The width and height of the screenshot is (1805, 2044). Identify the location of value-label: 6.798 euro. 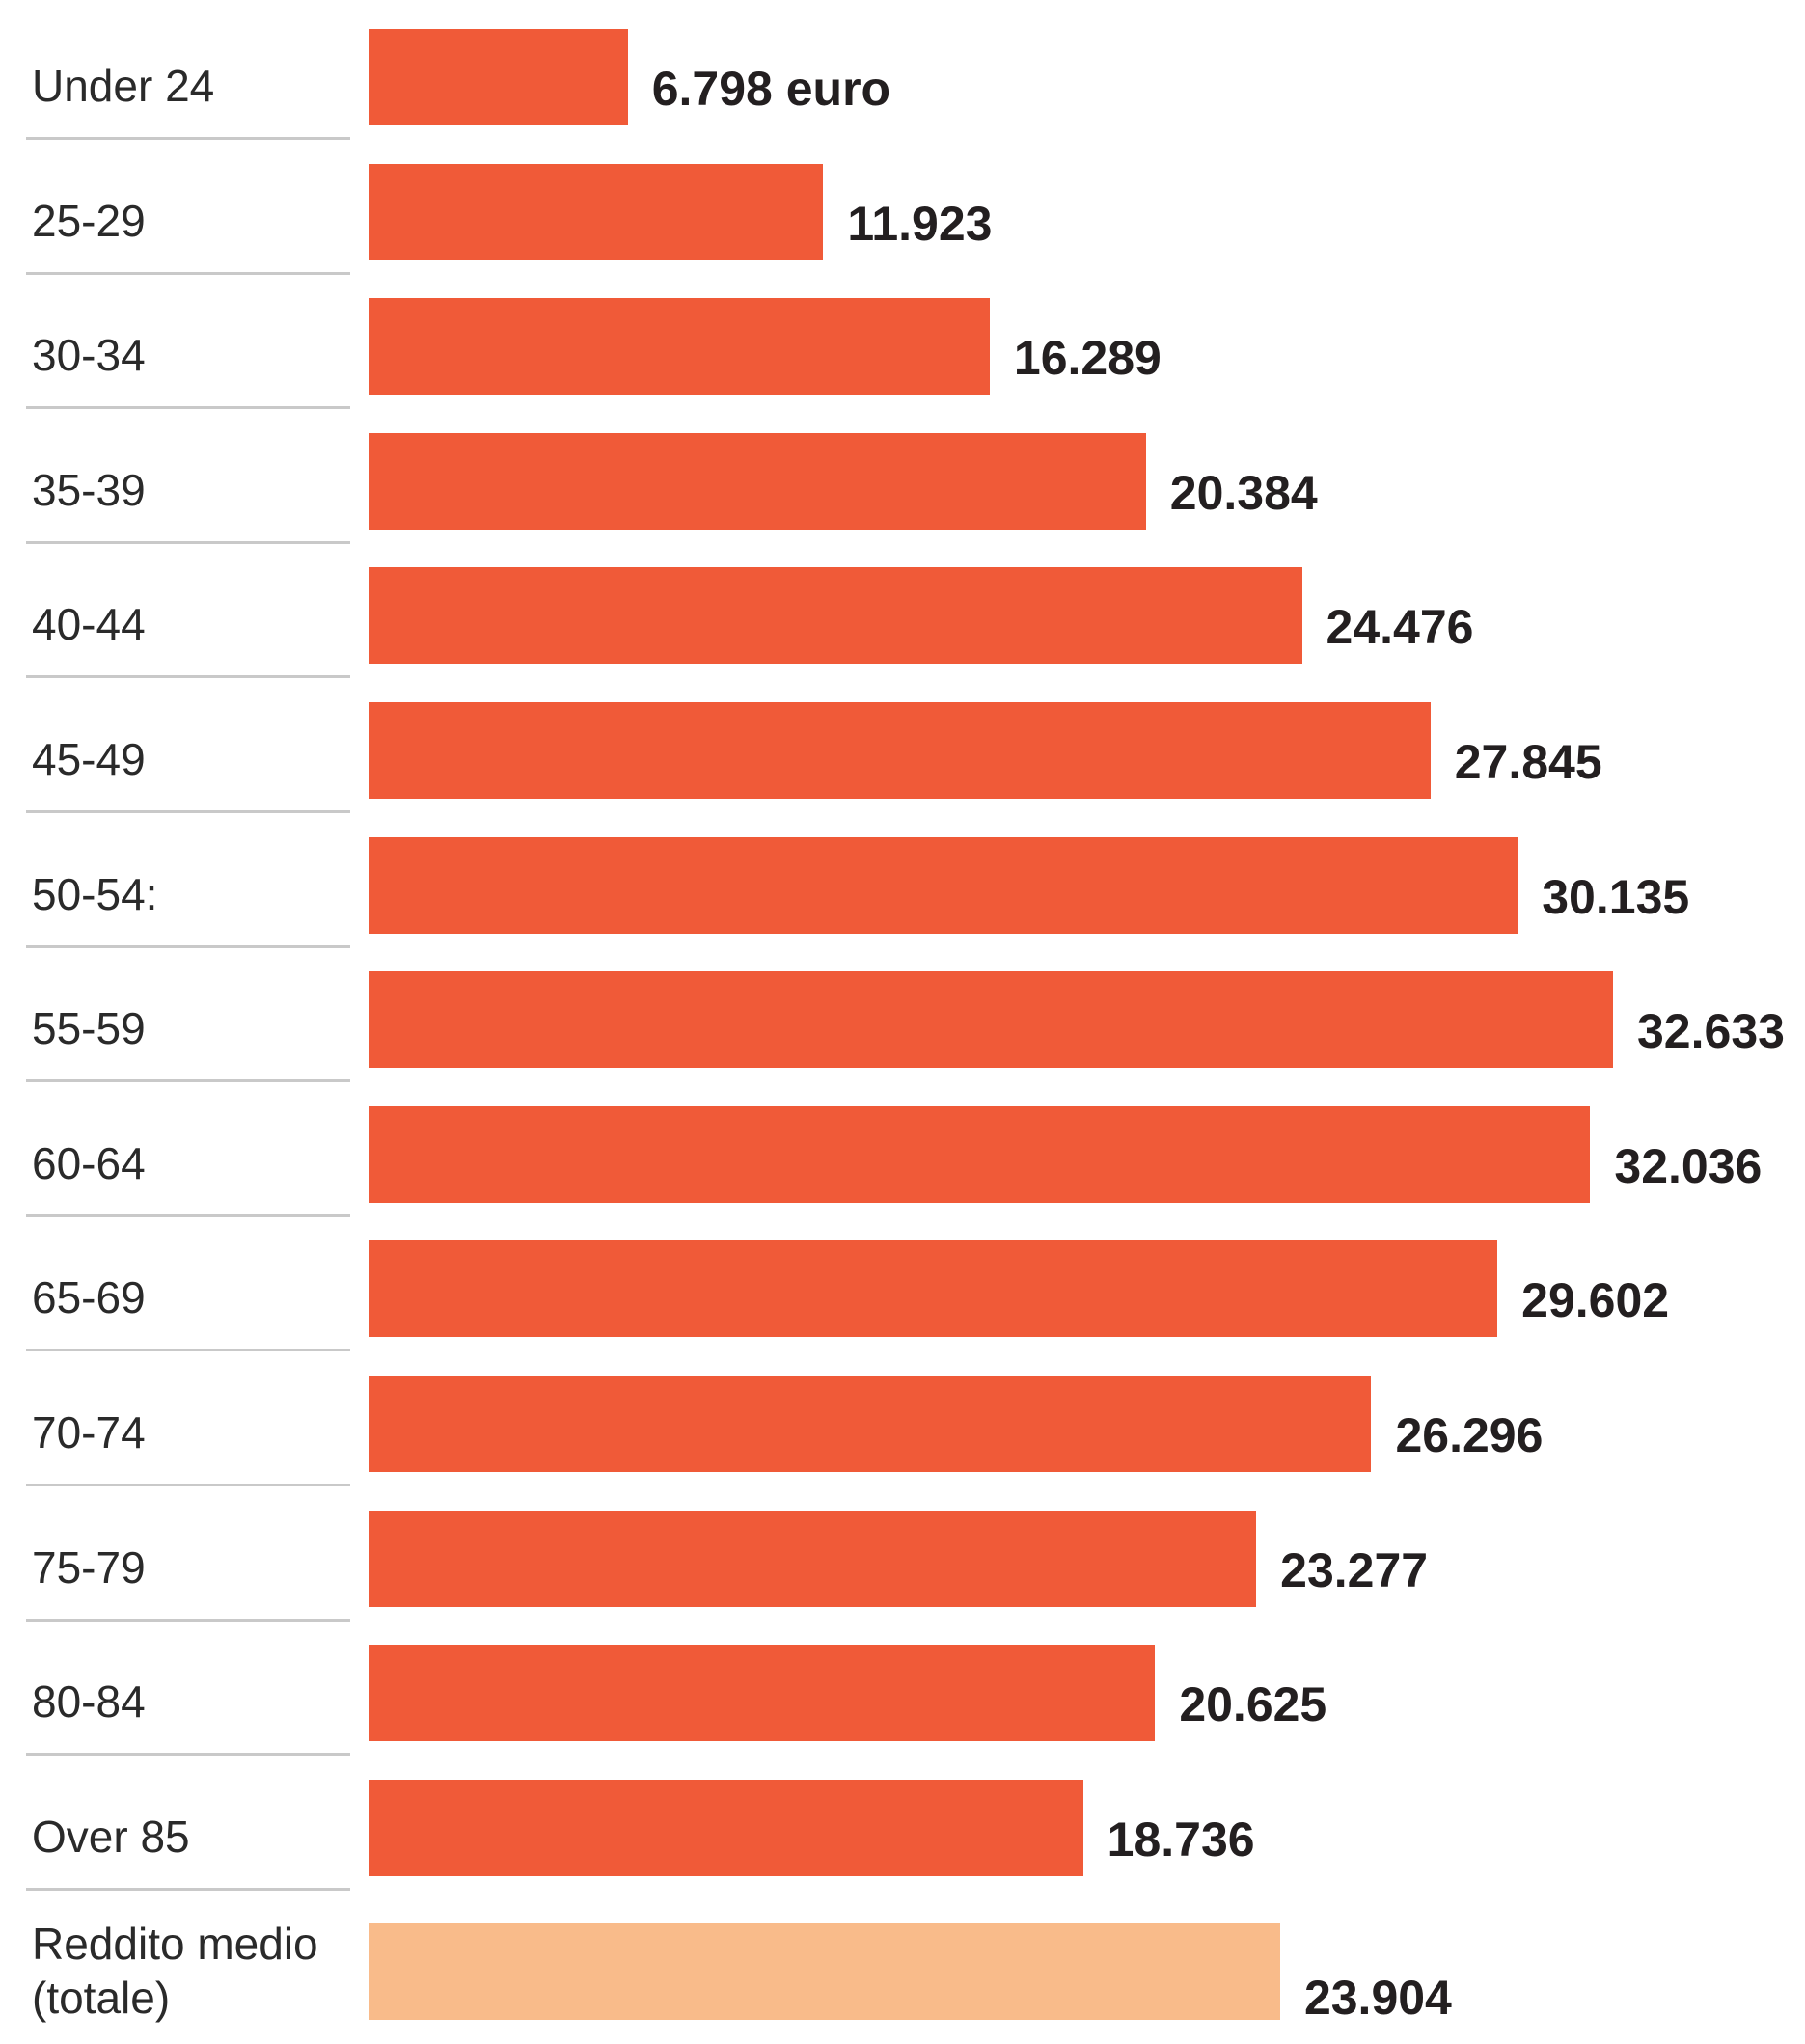
(771, 89).